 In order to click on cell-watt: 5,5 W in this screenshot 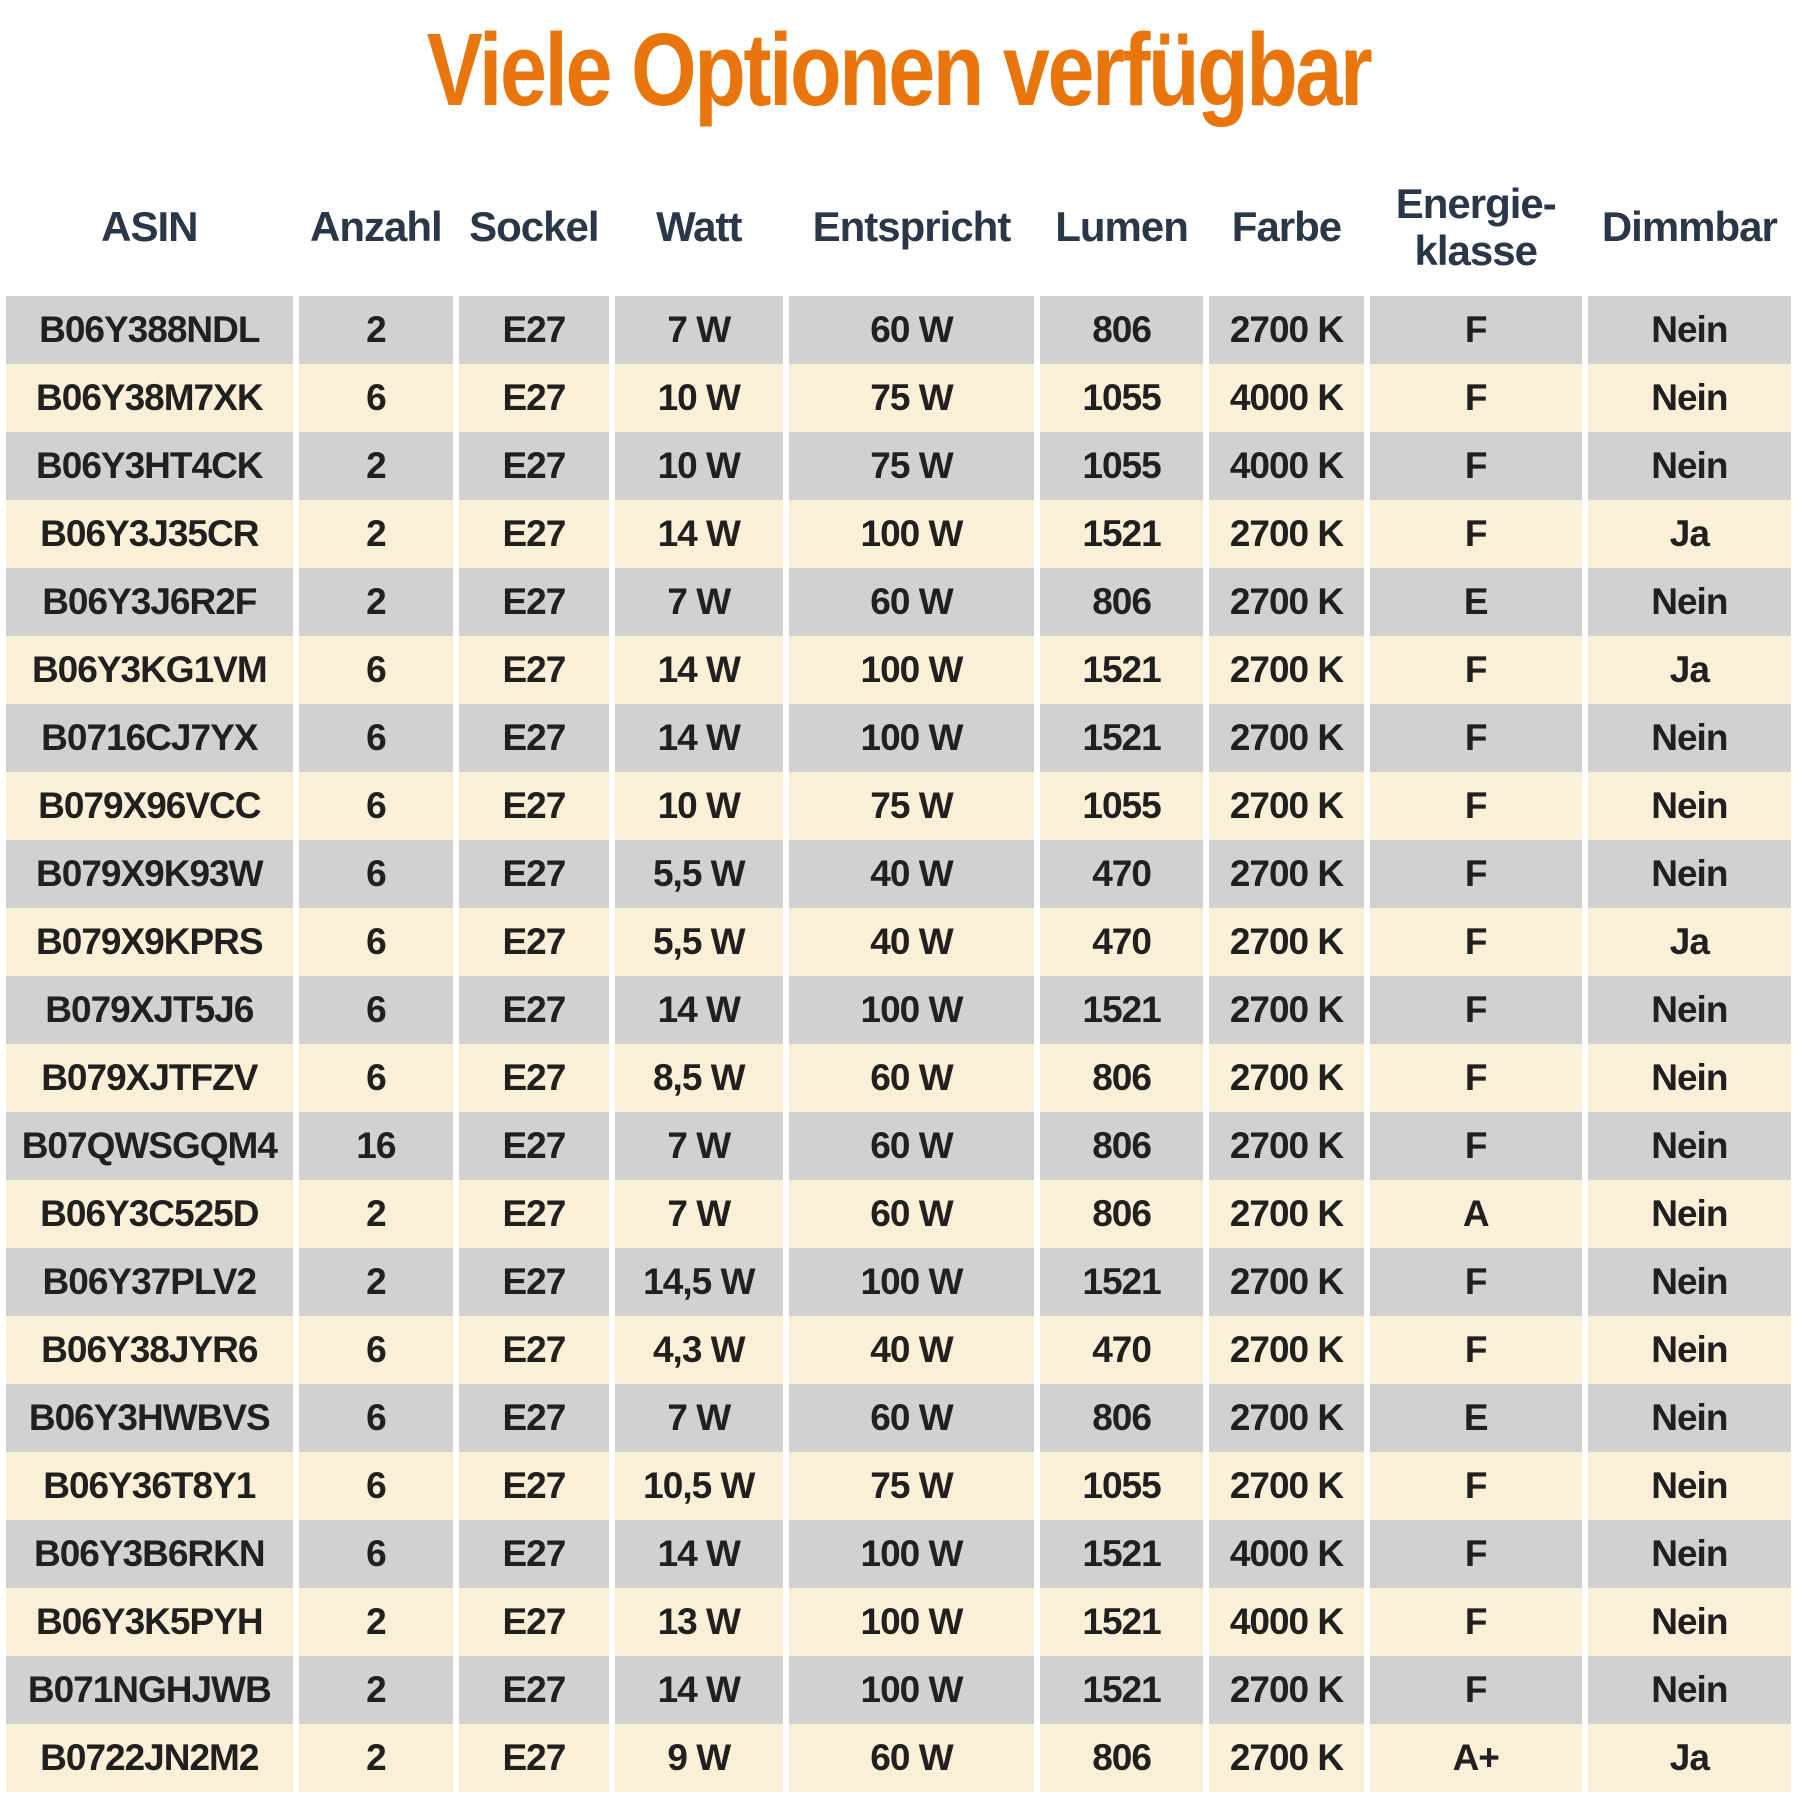, I will do `click(699, 874)`.